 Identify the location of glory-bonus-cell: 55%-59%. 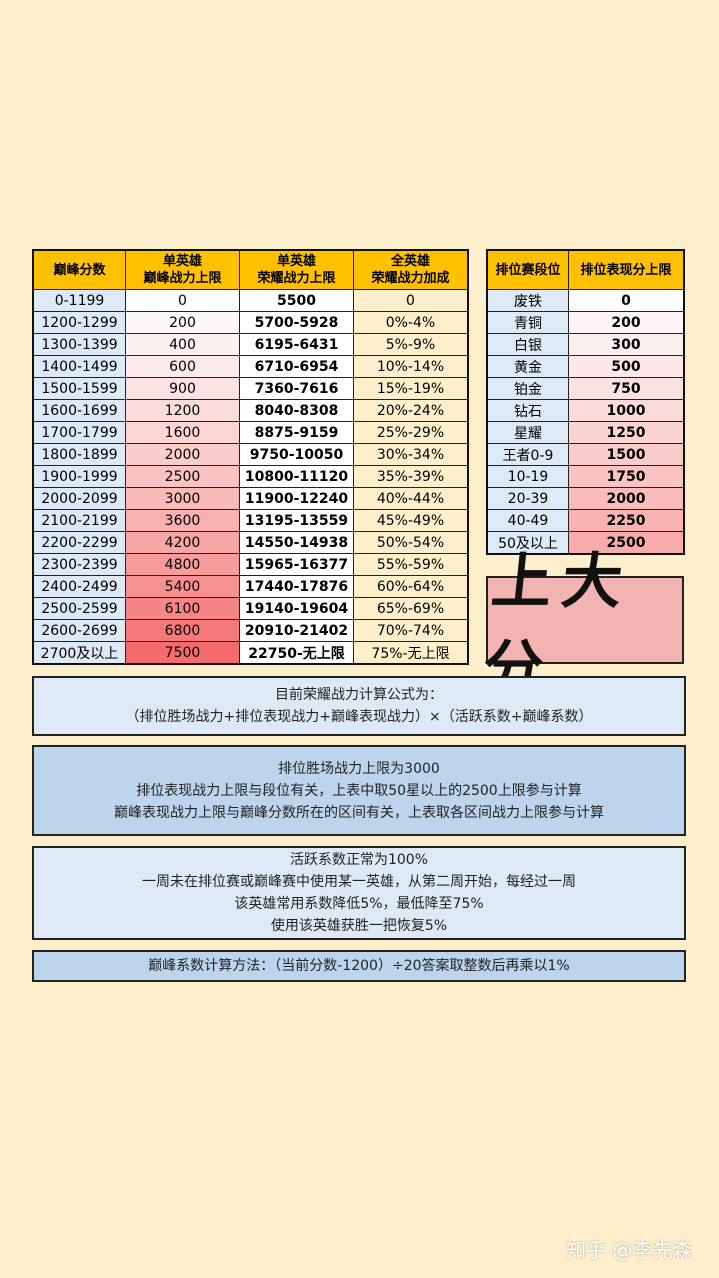
(411, 564).